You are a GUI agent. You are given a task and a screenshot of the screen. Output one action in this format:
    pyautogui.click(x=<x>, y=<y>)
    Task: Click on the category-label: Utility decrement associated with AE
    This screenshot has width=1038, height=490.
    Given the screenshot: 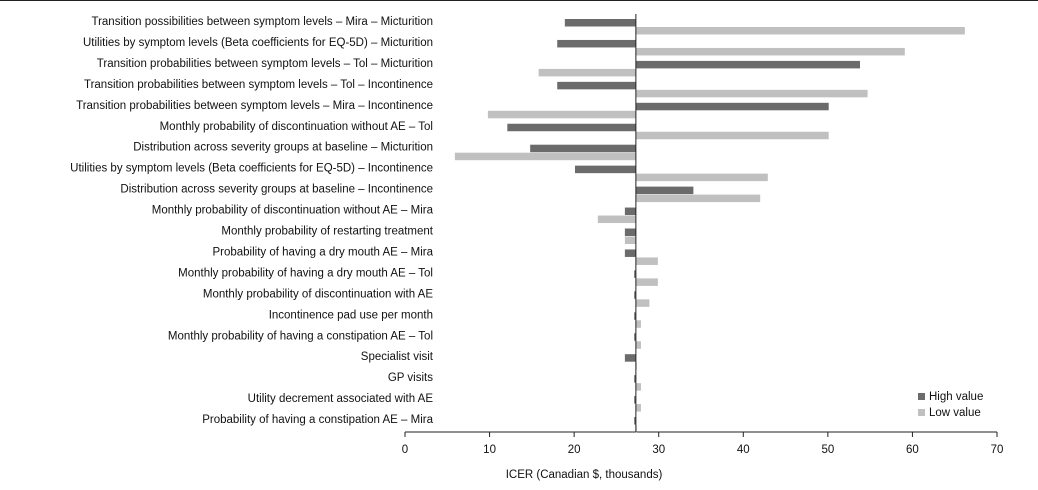 What is the action you would take?
    pyautogui.click(x=341, y=399)
    